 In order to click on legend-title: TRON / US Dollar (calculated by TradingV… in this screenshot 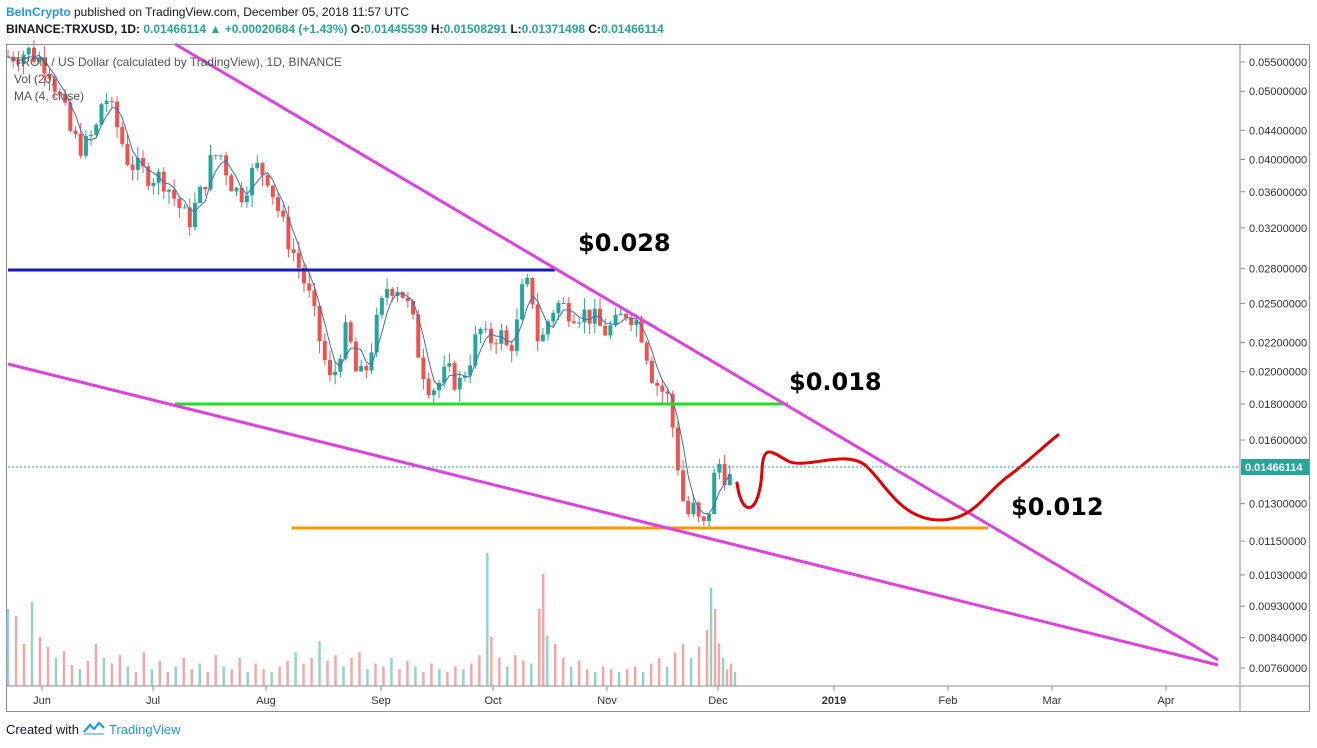, I will do `click(178, 62)`.